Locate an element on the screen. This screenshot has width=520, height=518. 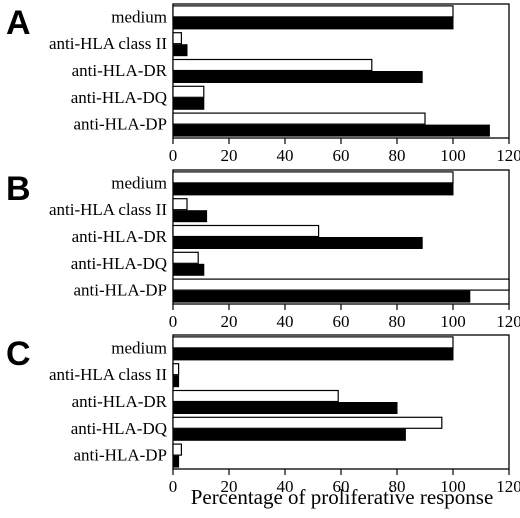
panel-letter: A is located at coordinates (18, 23).